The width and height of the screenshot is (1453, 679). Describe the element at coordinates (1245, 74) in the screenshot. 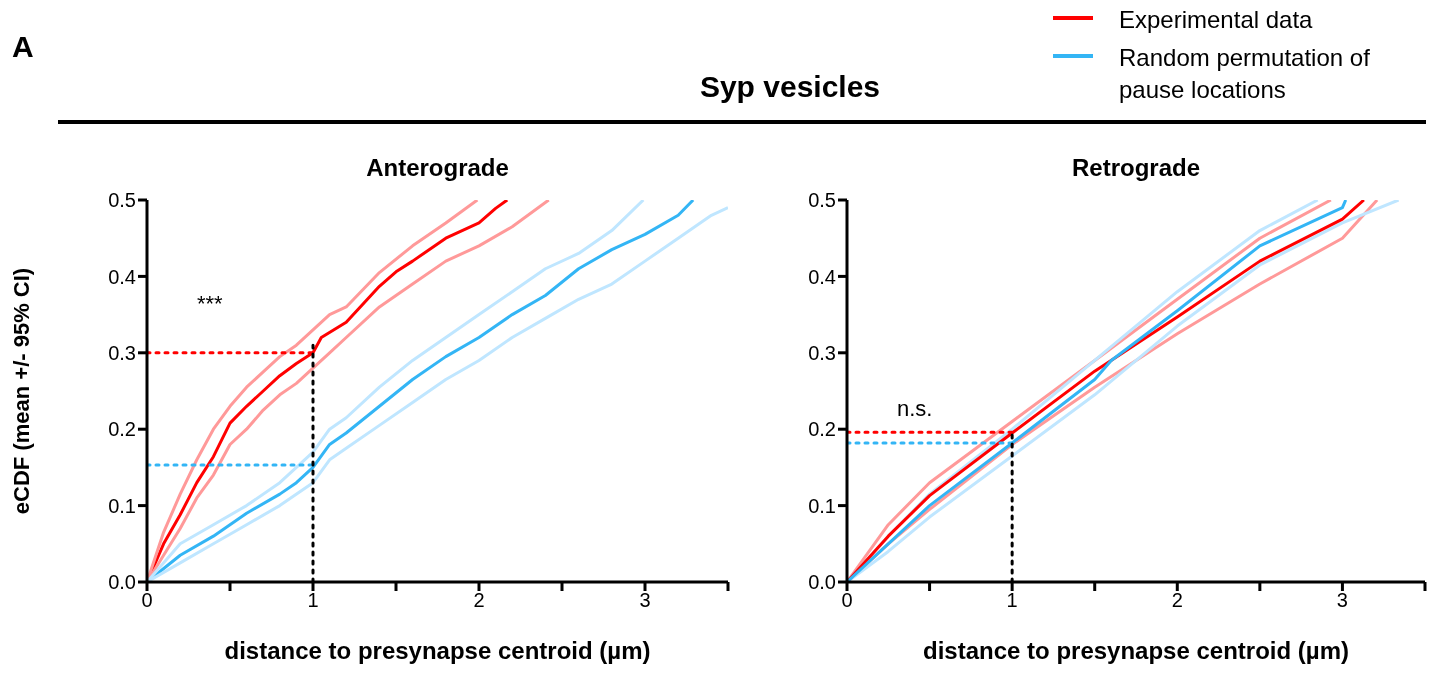

I see `legend-label: Random permutation of pause locations` at that location.